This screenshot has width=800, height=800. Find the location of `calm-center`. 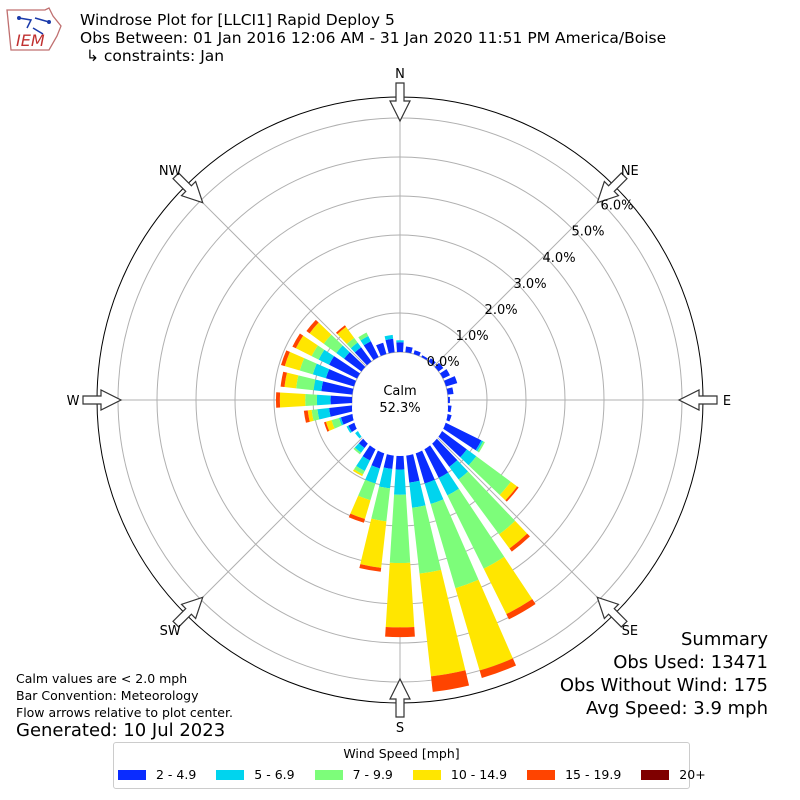

calm-center is located at coordinates (400, 408).